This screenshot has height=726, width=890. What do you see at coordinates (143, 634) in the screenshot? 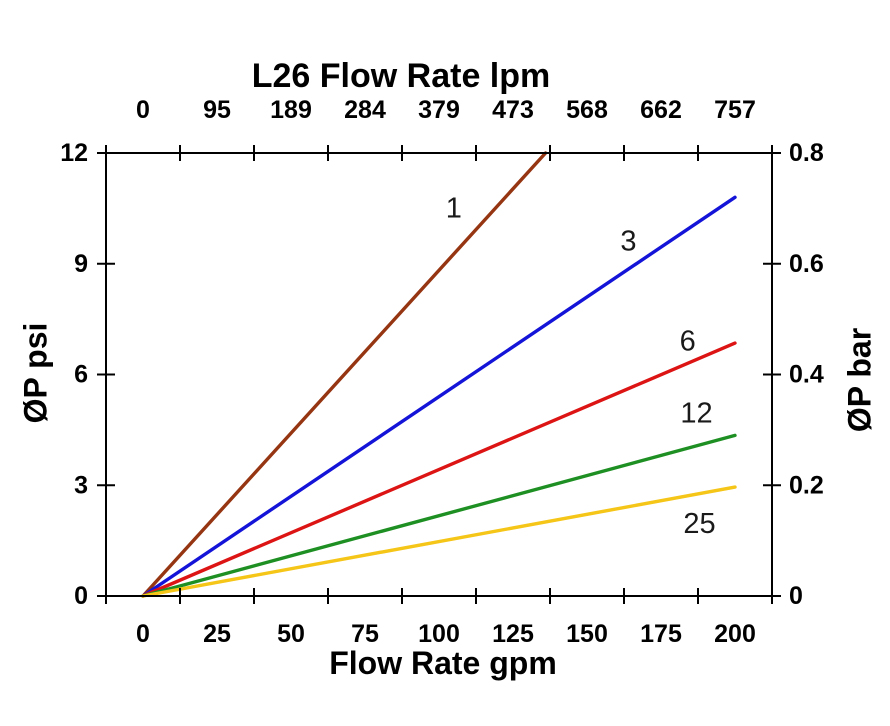
I see `x-tick-label-bottom: 0` at bounding box center [143, 634].